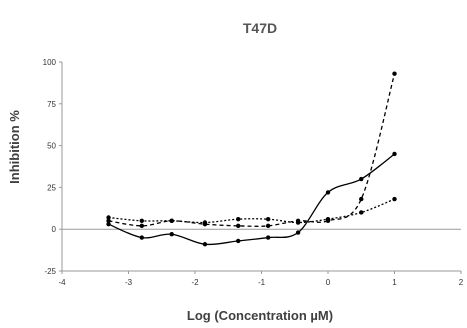 This screenshot has width=467, height=328. Describe the element at coordinates (14, 147) in the screenshot. I see `y-axis-title: Inhibition %` at that location.